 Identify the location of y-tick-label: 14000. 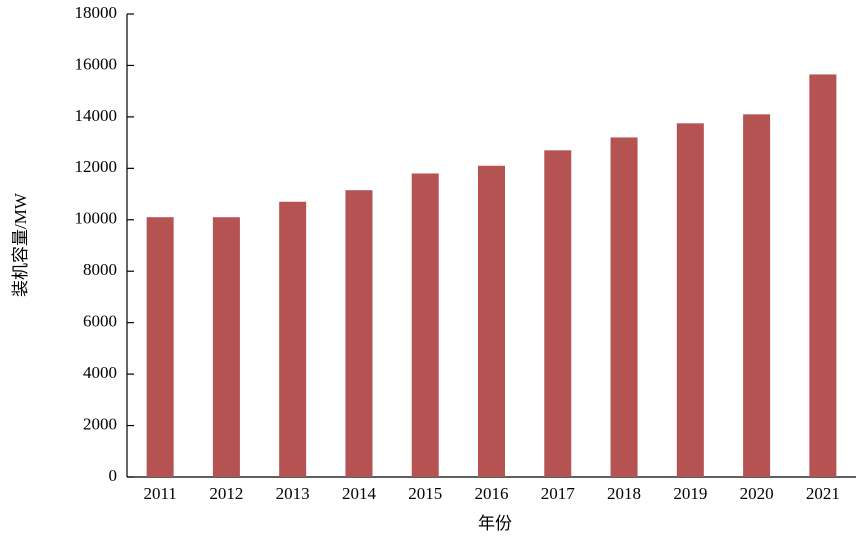
(96, 115).